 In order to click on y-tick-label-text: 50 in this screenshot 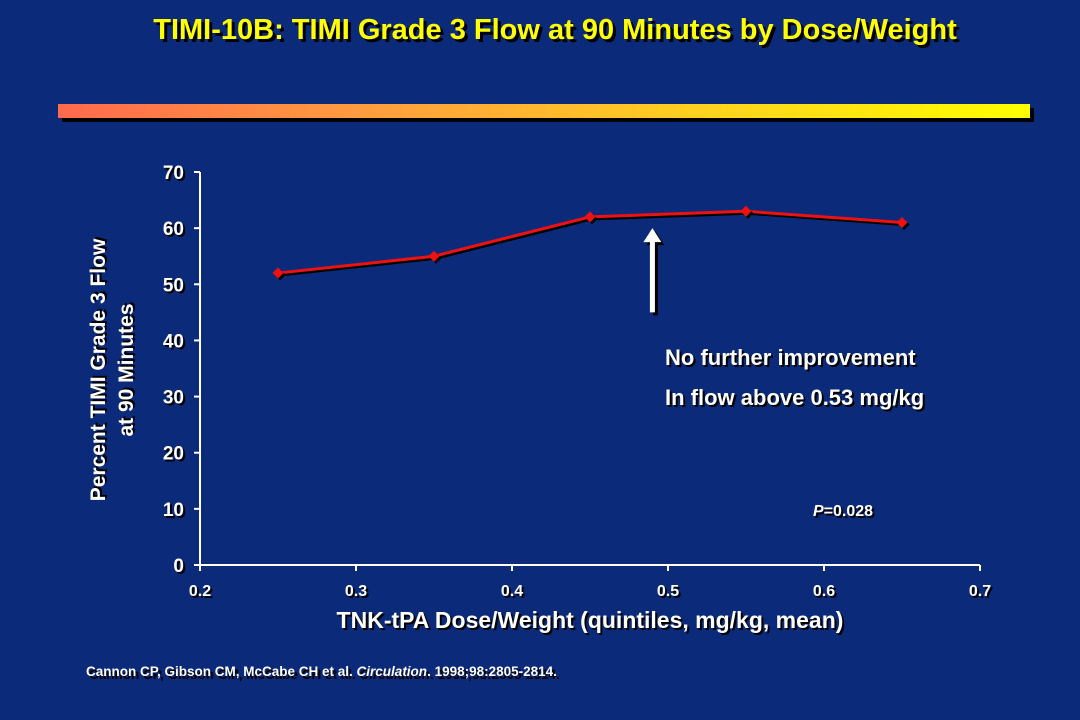, I will do `click(173, 285)`.